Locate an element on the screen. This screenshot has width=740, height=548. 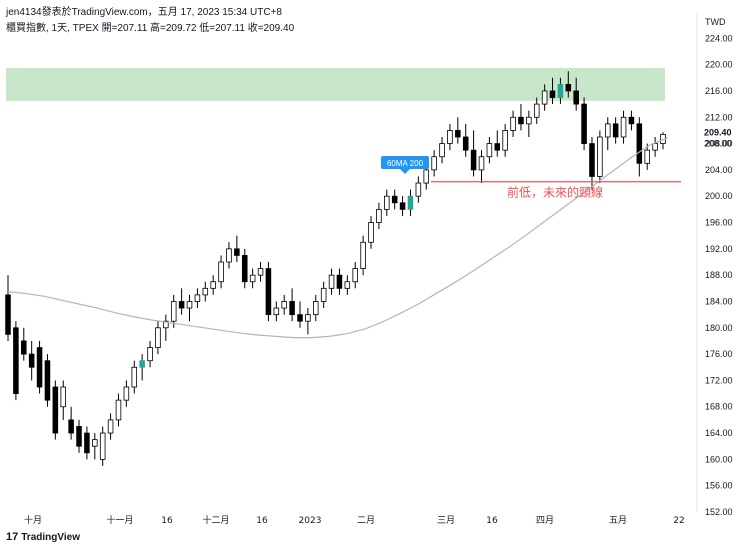
y-tick-label: 180.00 is located at coordinates (719, 328).